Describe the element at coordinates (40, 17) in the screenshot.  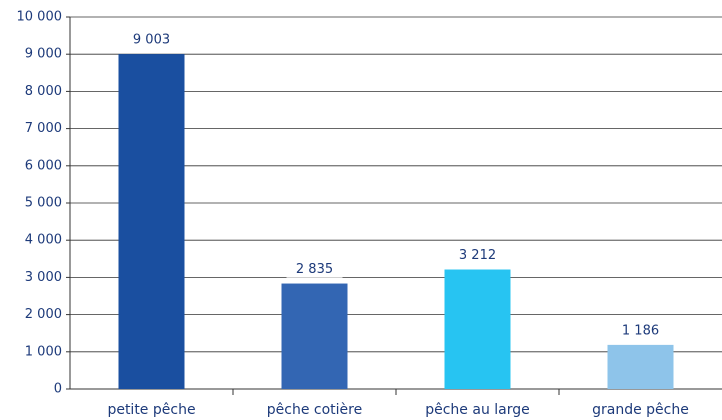
I see `y-tick-label: 10 000` at that location.